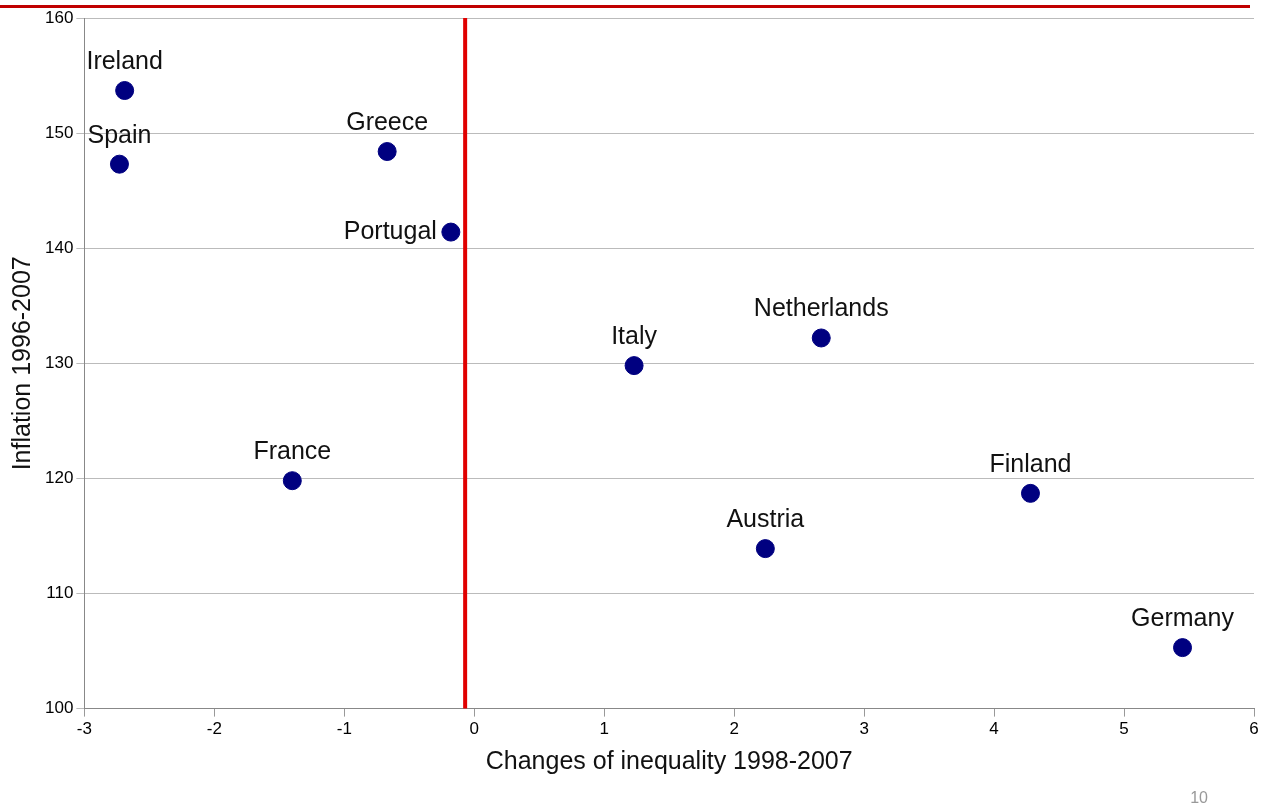  I want to click on annotation: Austria, so click(765, 518).